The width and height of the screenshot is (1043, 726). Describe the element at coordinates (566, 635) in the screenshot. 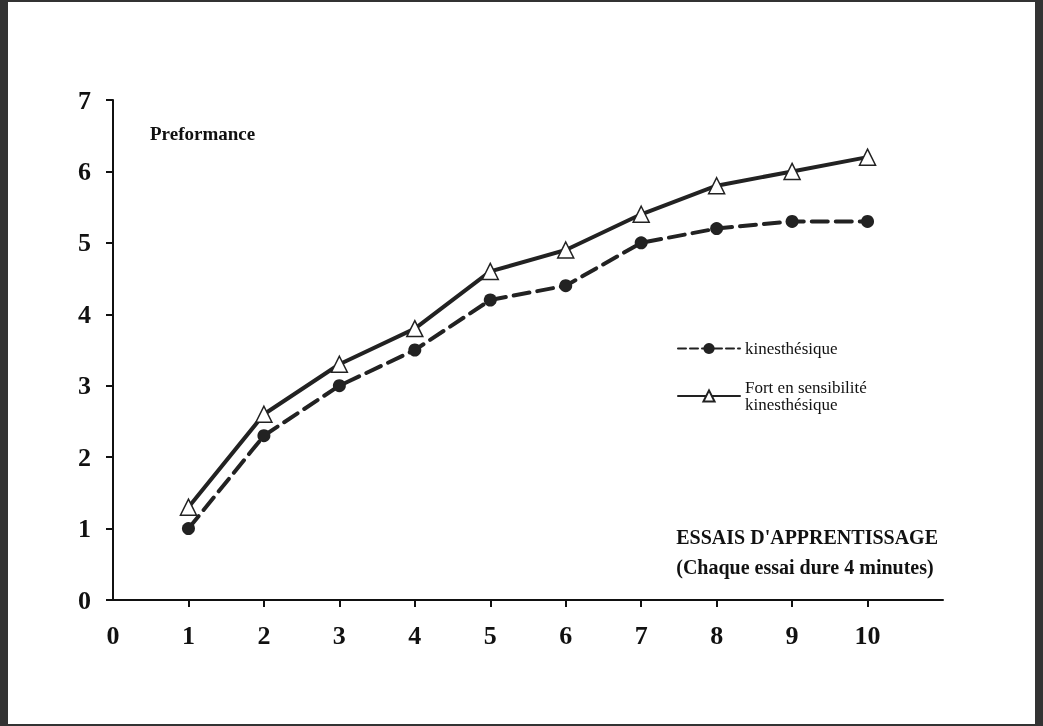

I see `x-tick-label: 6` at that location.